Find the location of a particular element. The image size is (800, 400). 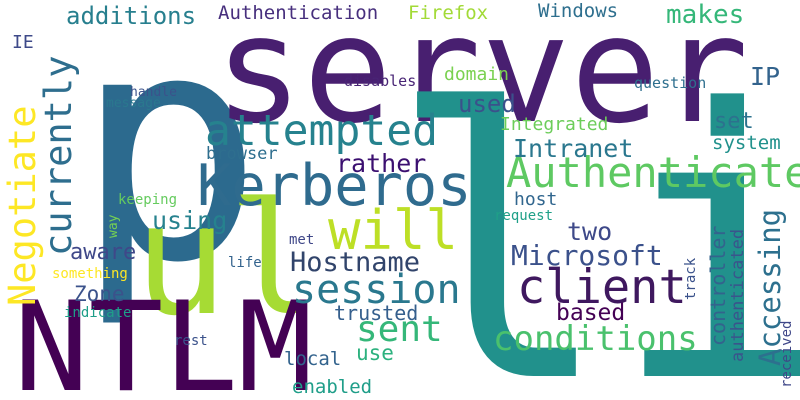

word-rest: rest is located at coordinates (191, 341).